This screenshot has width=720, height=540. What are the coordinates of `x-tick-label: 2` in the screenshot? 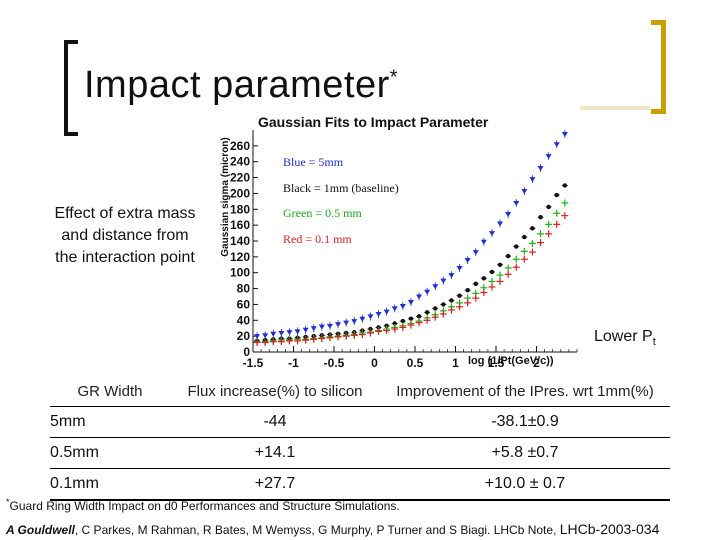 It's located at (536, 363).